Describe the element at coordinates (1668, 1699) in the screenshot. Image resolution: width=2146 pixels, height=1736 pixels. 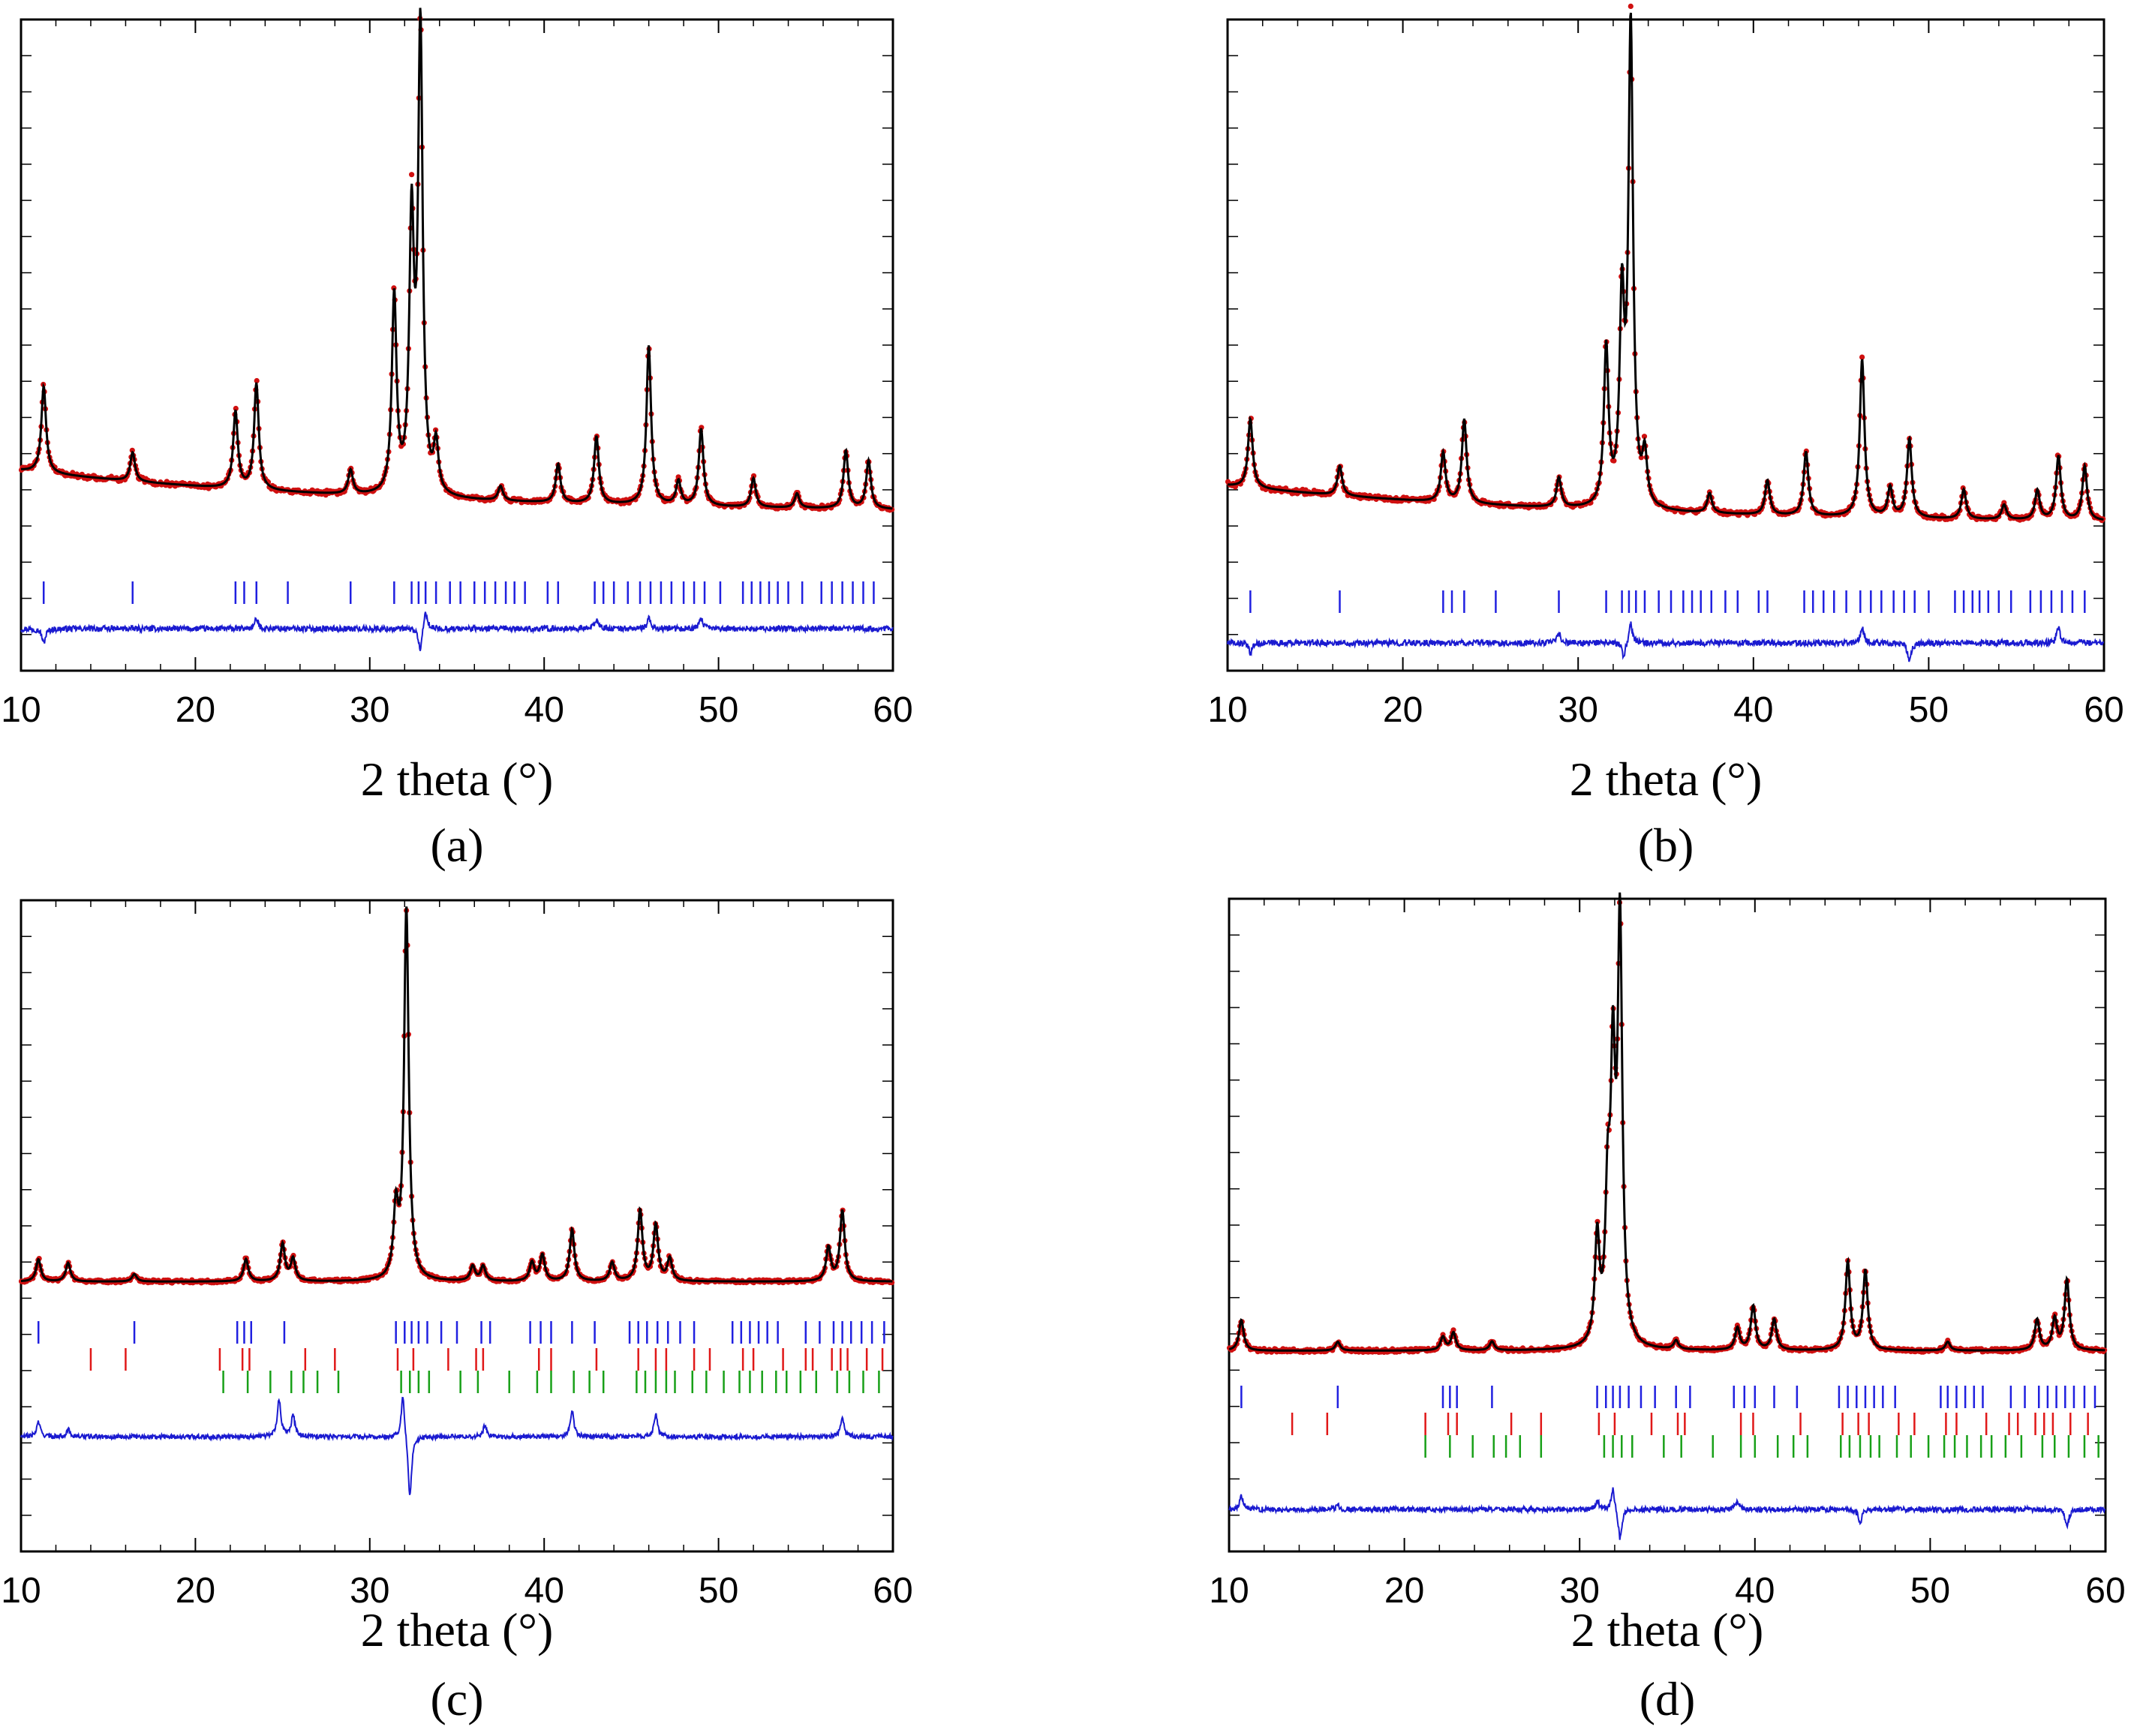
I see `panel-caption: (d)` at that location.